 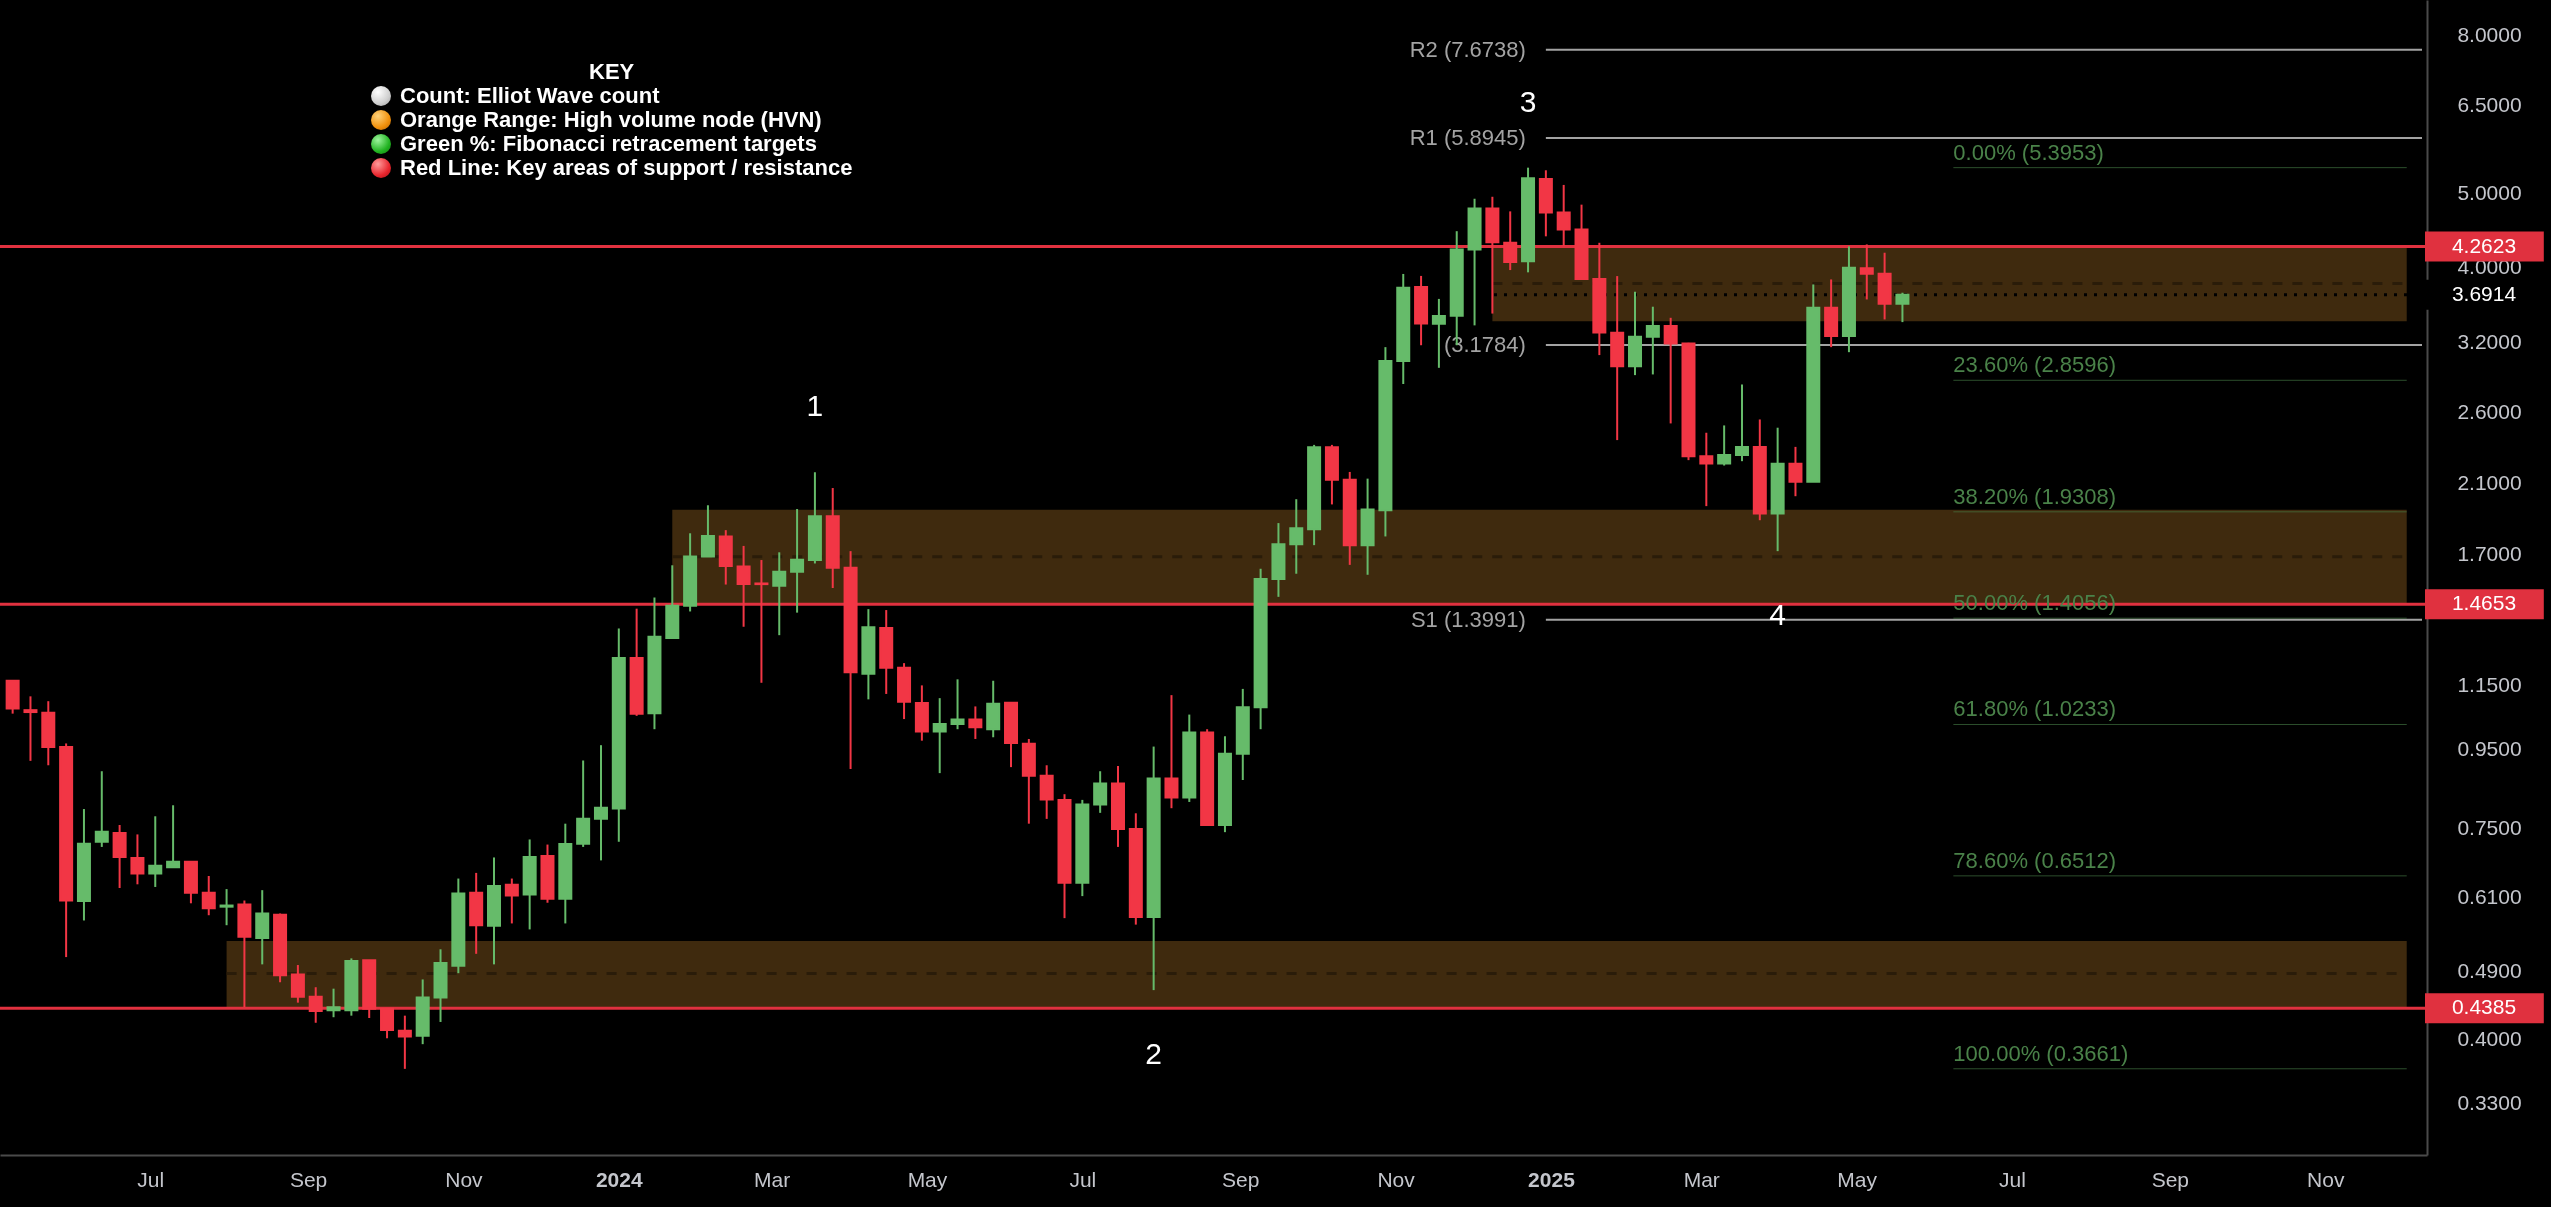 What do you see at coordinates (2035, 860) in the screenshot?
I see `series-label: 78.60% (0.6512)` at bounding box center [2035, 860].